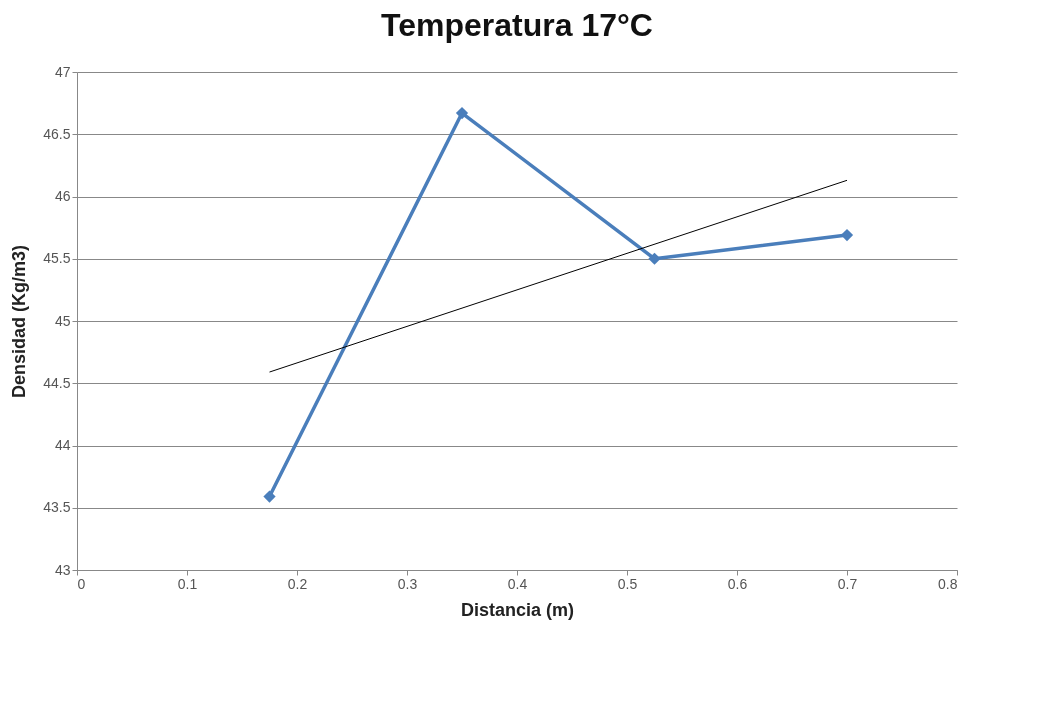  I want to click on y-tick-label: 46.5, so click(57, 133).